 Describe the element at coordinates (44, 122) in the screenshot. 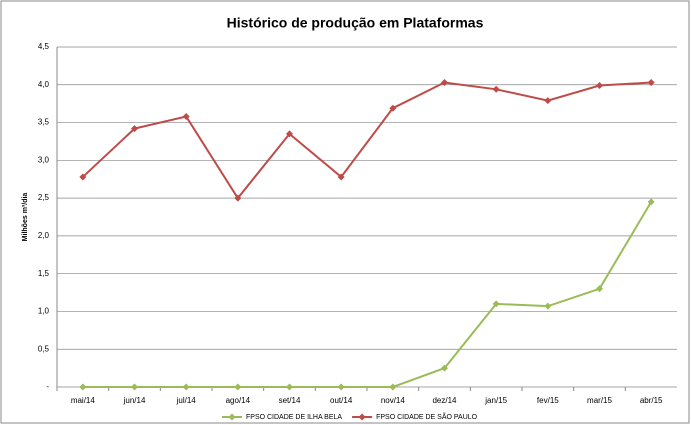

I see `y-tick-label: 3,5` at that location.